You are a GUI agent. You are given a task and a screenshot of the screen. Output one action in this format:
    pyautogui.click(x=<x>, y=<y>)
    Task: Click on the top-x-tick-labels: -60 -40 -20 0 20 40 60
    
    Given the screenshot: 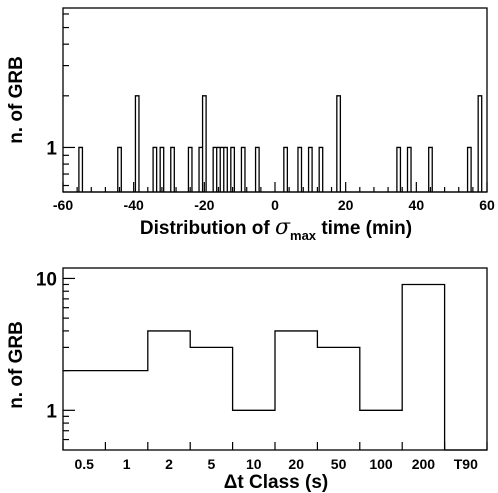 What is the action you would take?
    pyautogui.click(x=274, y=205)
    